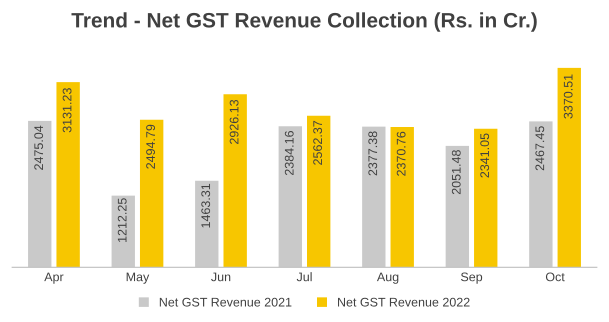 The height and width of the screenshot is (322, 609). What do you see at coordinates (539, 148) in the screenshot?
I see `data-label: 2467.45` at bounding box center [539, 148].